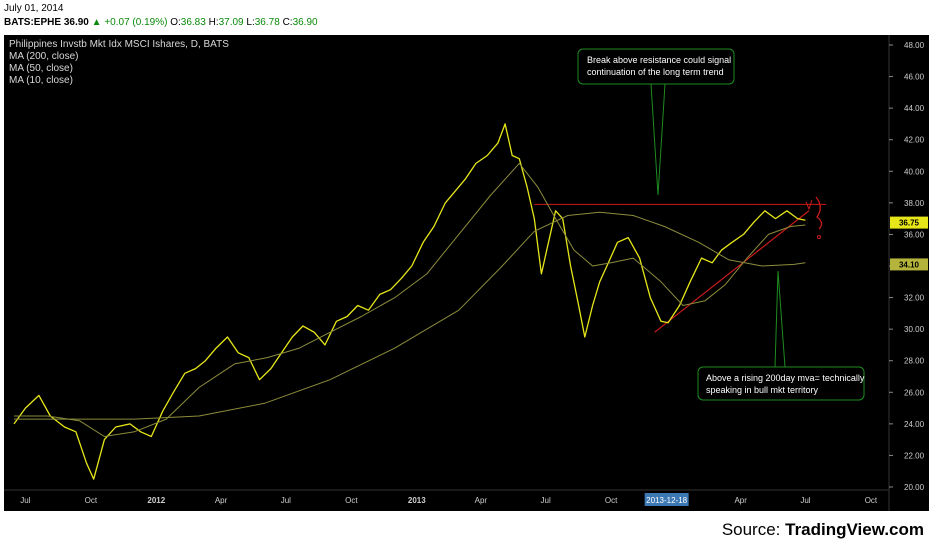 The height and width of the screenshot is (550, 932). What do you see at coordinates (914, 45) in the screenshot?
I see `price-tick-label: 48.00` at bounding box center [914, 45].